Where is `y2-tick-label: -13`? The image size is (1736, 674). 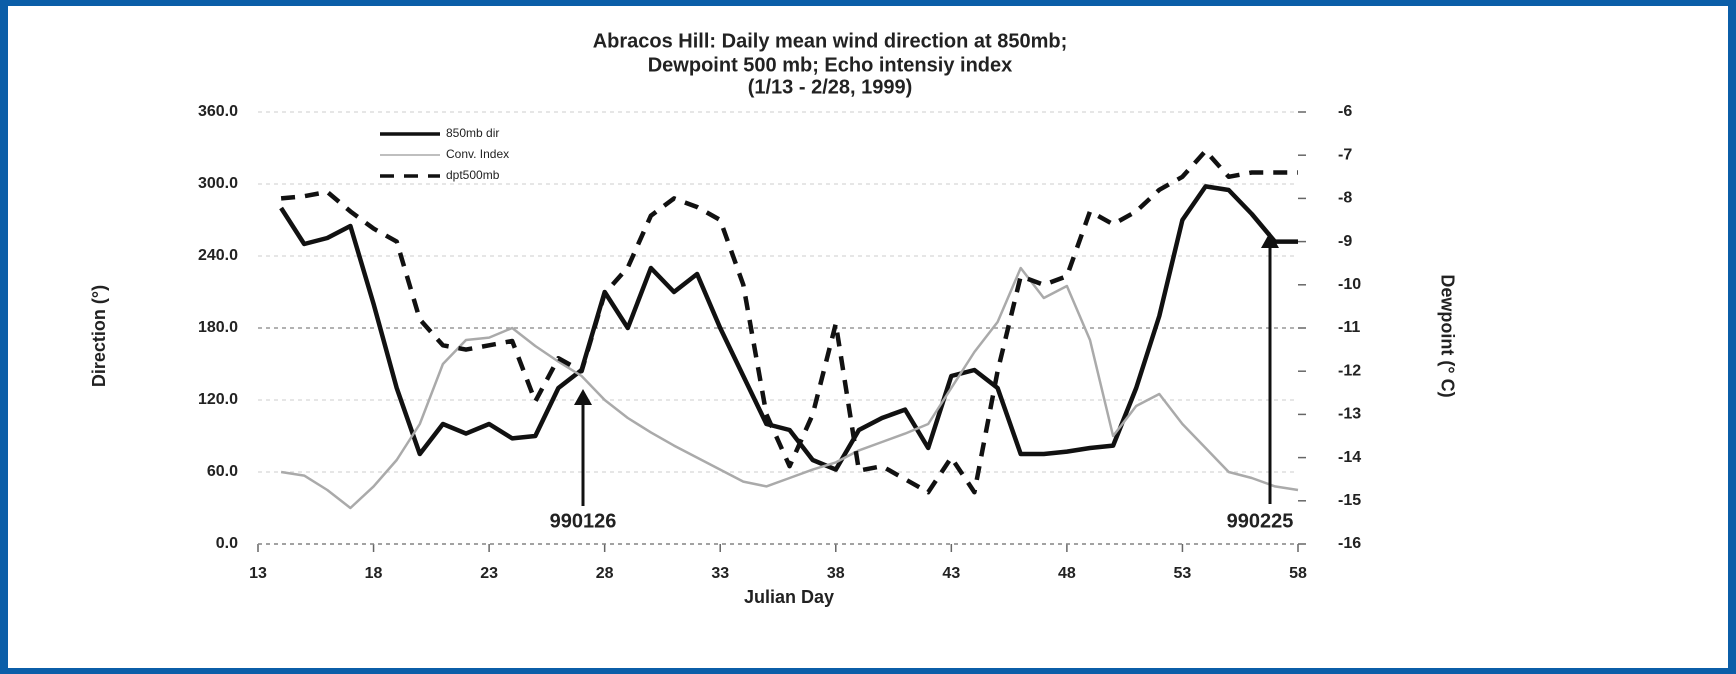
y2-tick-label: -13 is located at coordinates (1349, 414).